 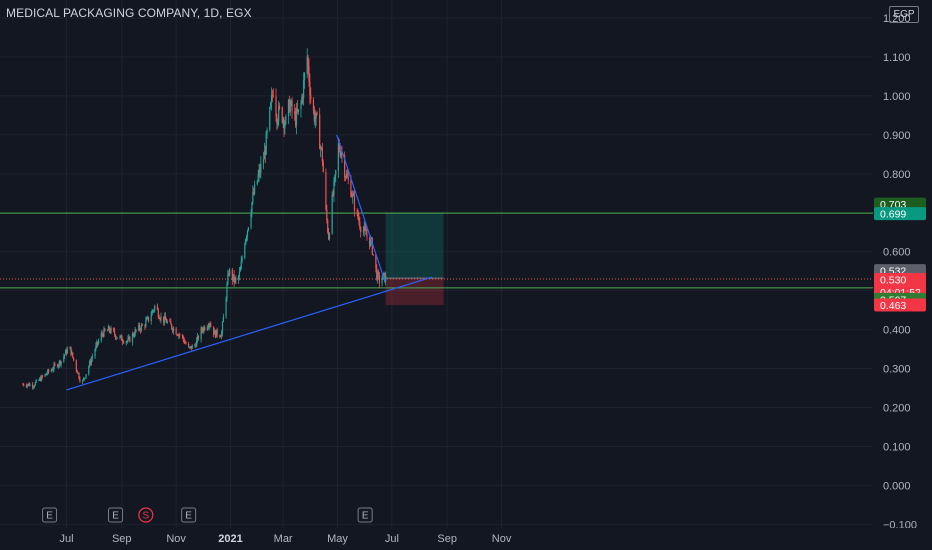 I want to click on earnings-event-marker, so click(x=50, y=515).